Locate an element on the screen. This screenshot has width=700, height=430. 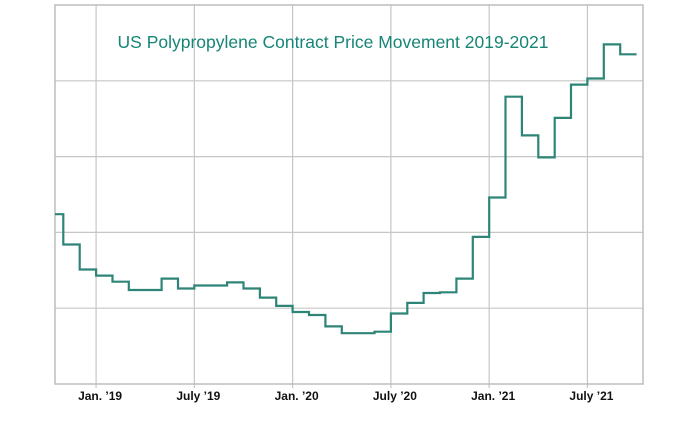
x-tick-label: Jan. ’21 is located at coordinates (493, 396).